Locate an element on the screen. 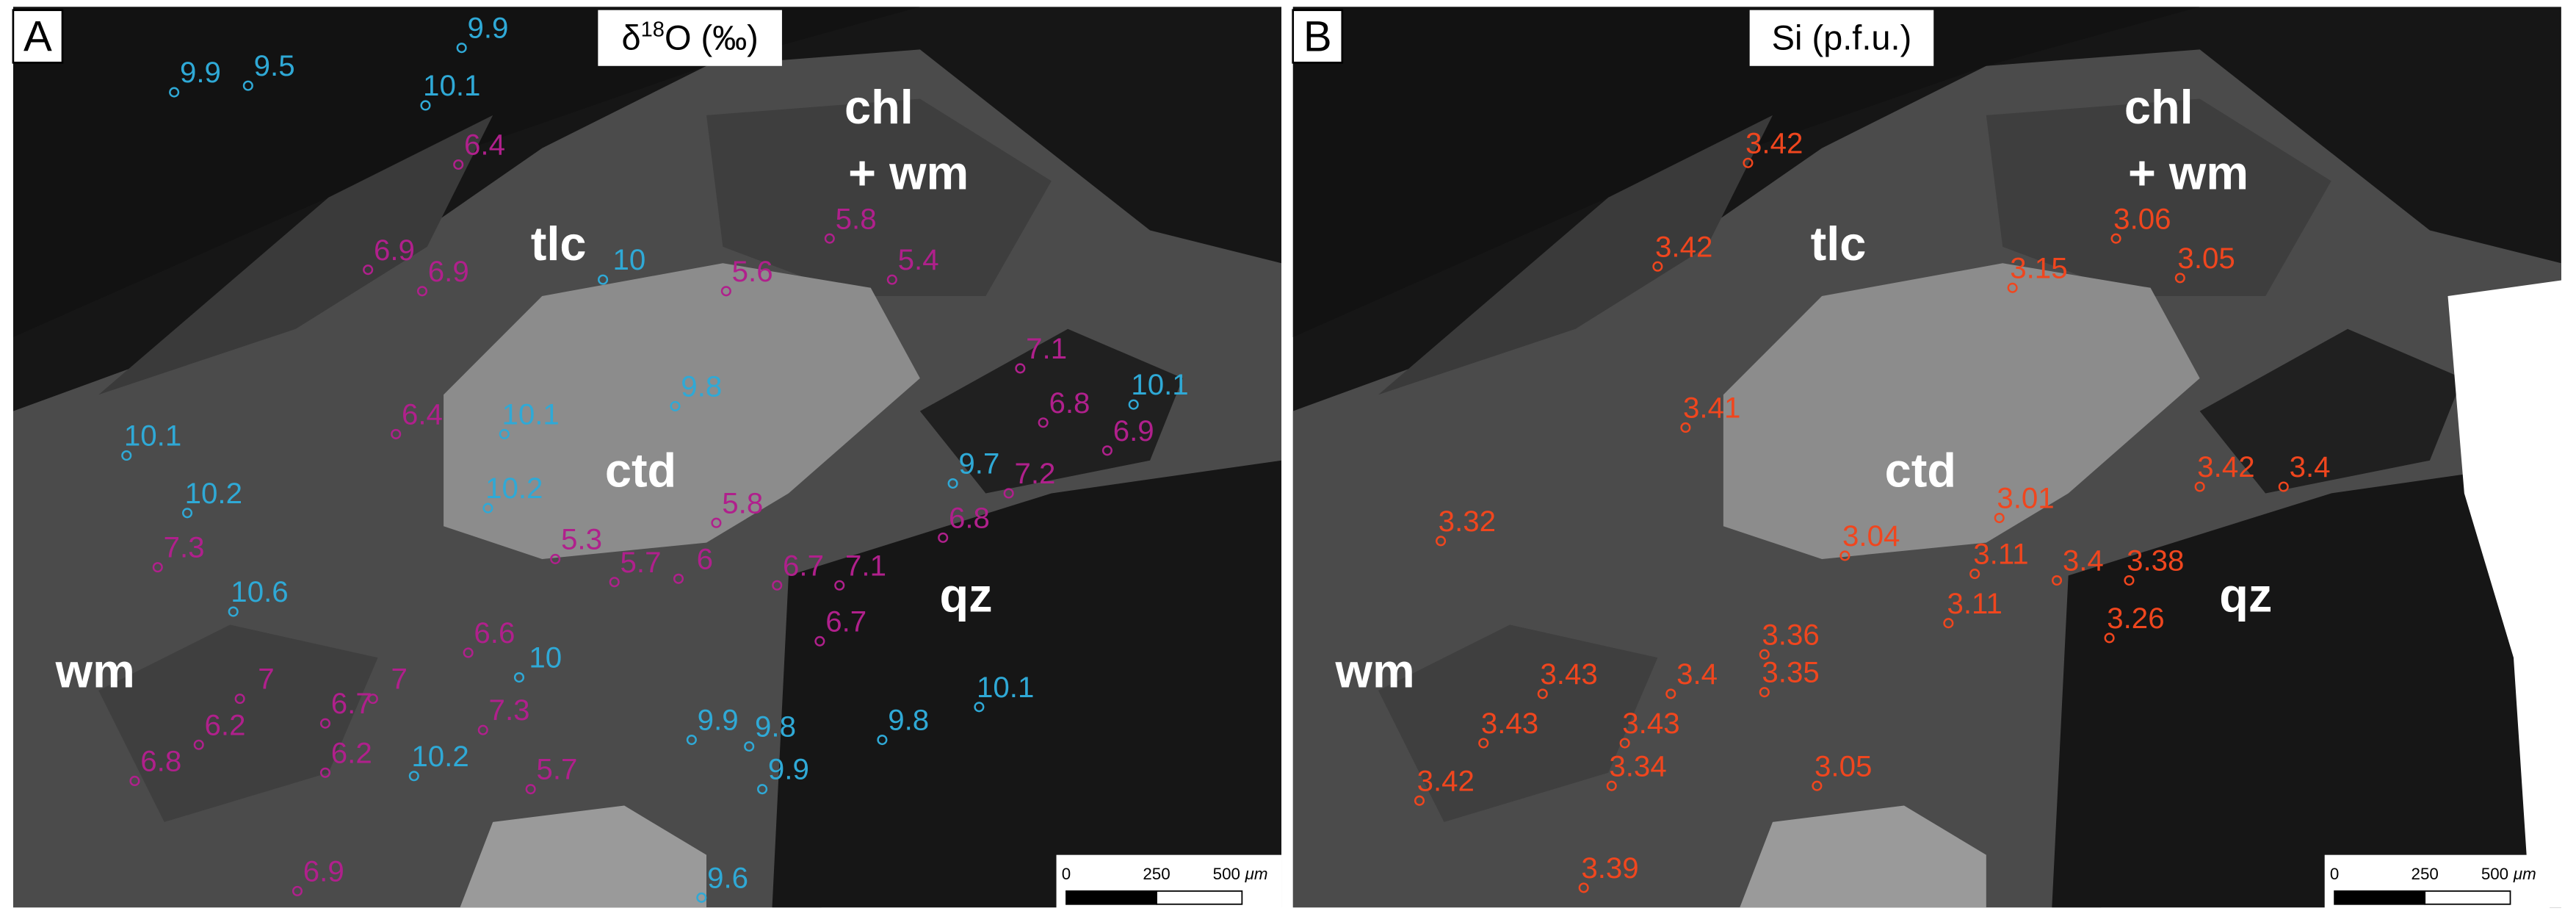 The width and height of the screenshot is (2576, 911). mineral-label: qz is located at coordinates (2245, 595).